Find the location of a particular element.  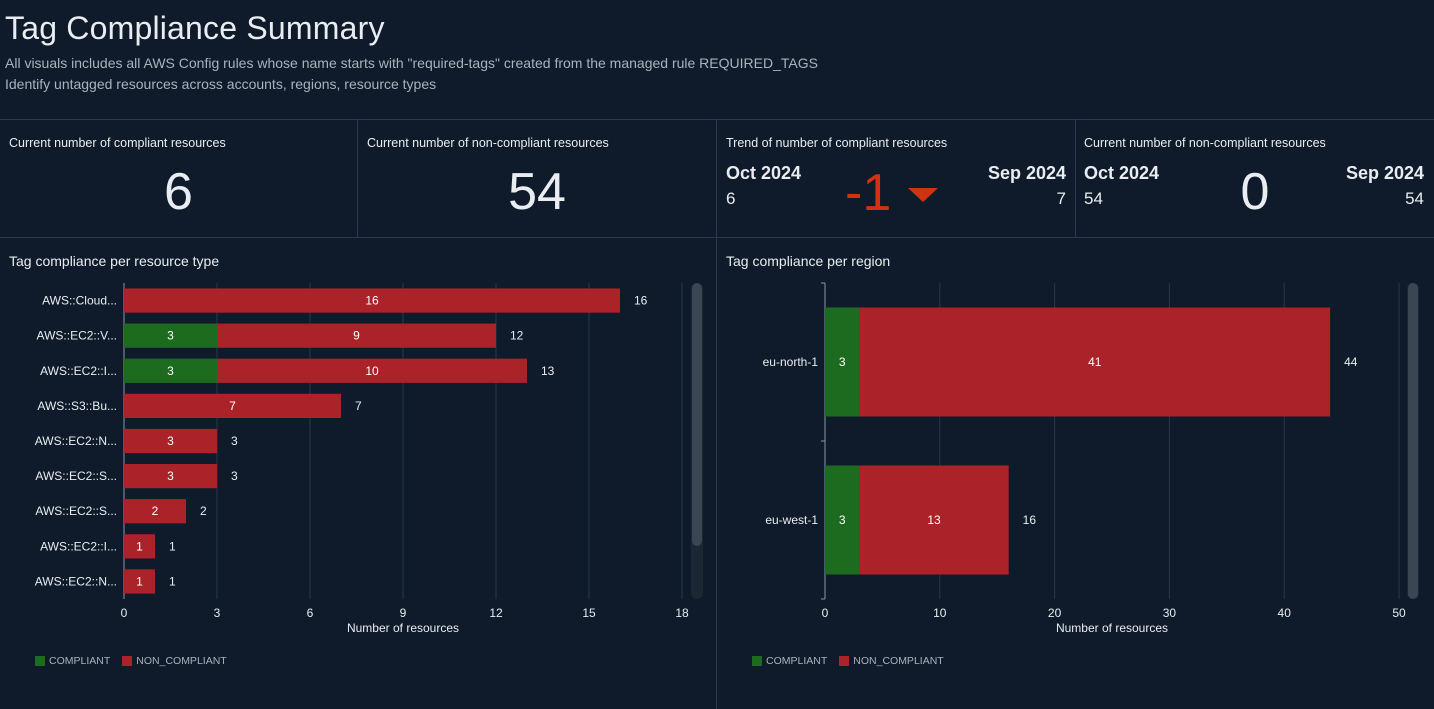

bar-data-label: 13 is located at coordinates (934, 520).